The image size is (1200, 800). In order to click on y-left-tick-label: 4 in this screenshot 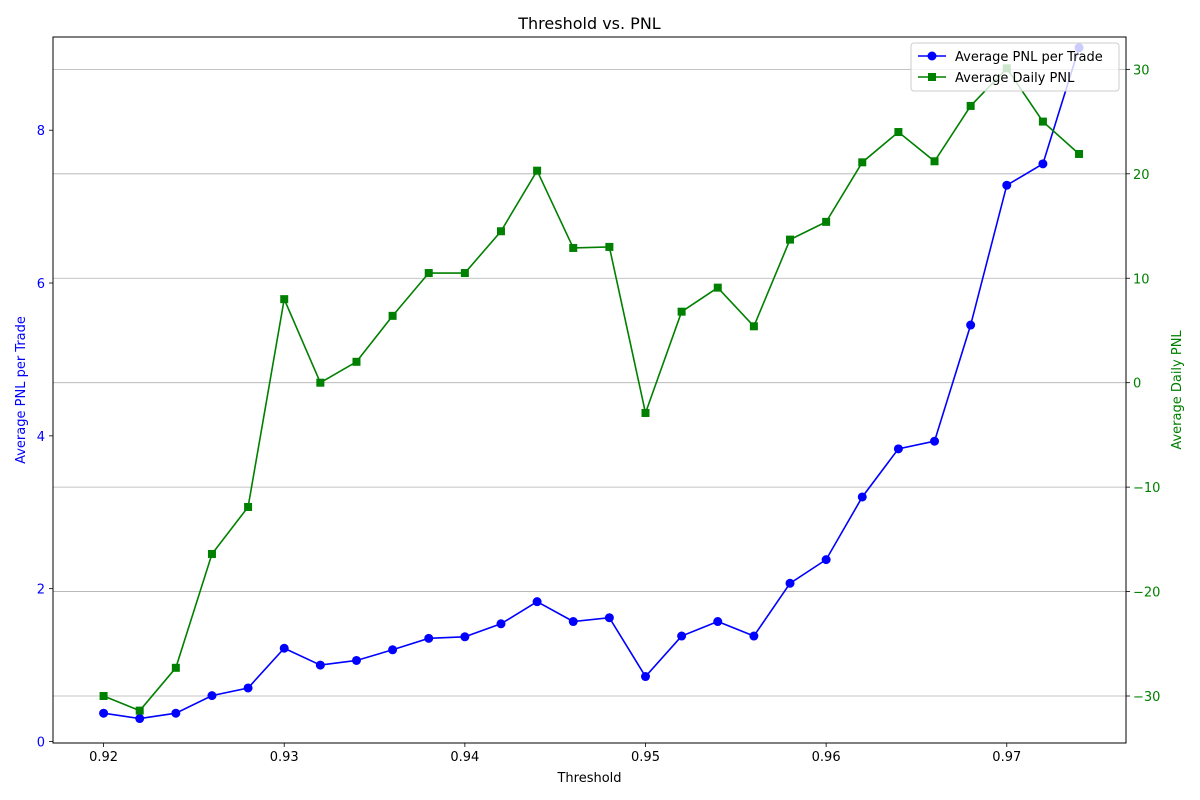, I will do `click(41, 437)`.